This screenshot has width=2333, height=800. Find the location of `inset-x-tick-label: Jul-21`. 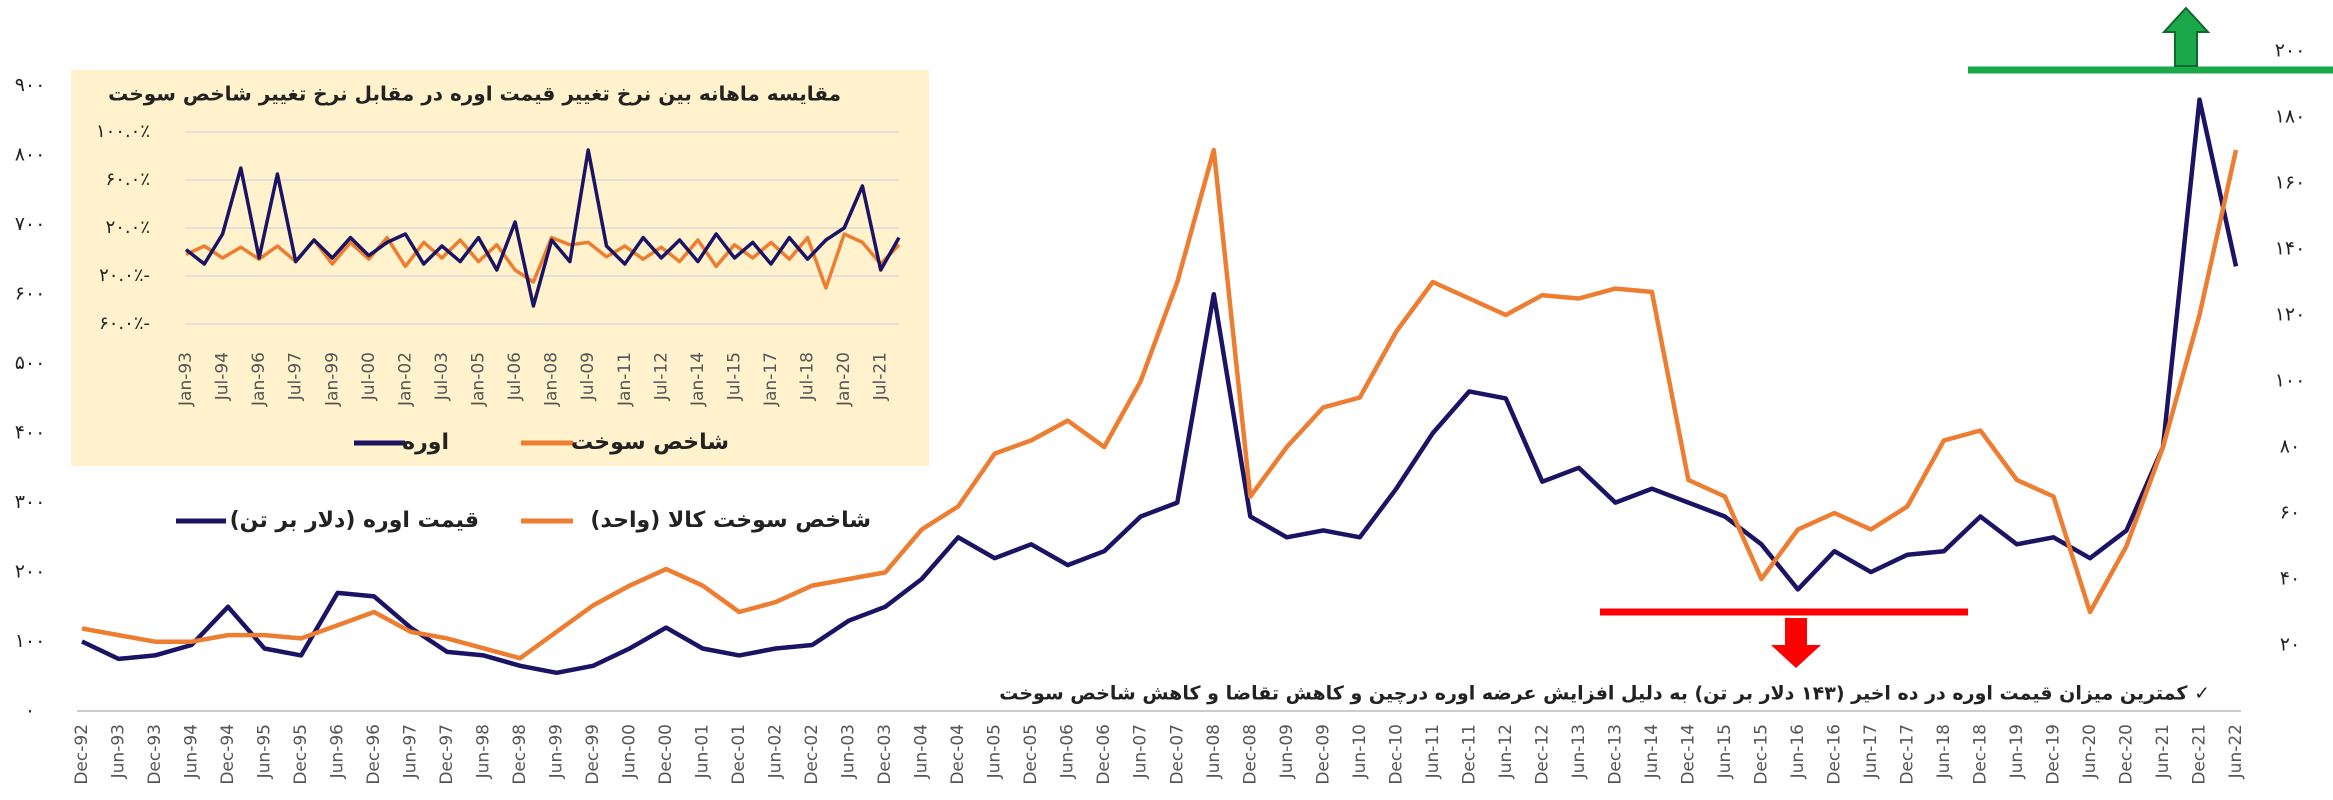

inset-x-tick-label: Jul-21 is located at coordinates (881, 376).